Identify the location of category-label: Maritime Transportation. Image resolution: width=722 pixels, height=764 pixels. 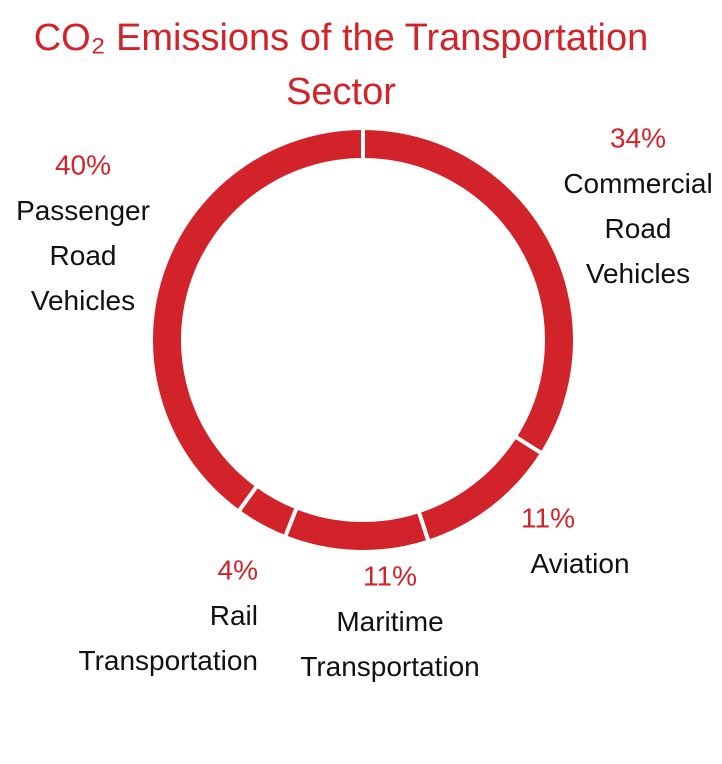
(390, 644).